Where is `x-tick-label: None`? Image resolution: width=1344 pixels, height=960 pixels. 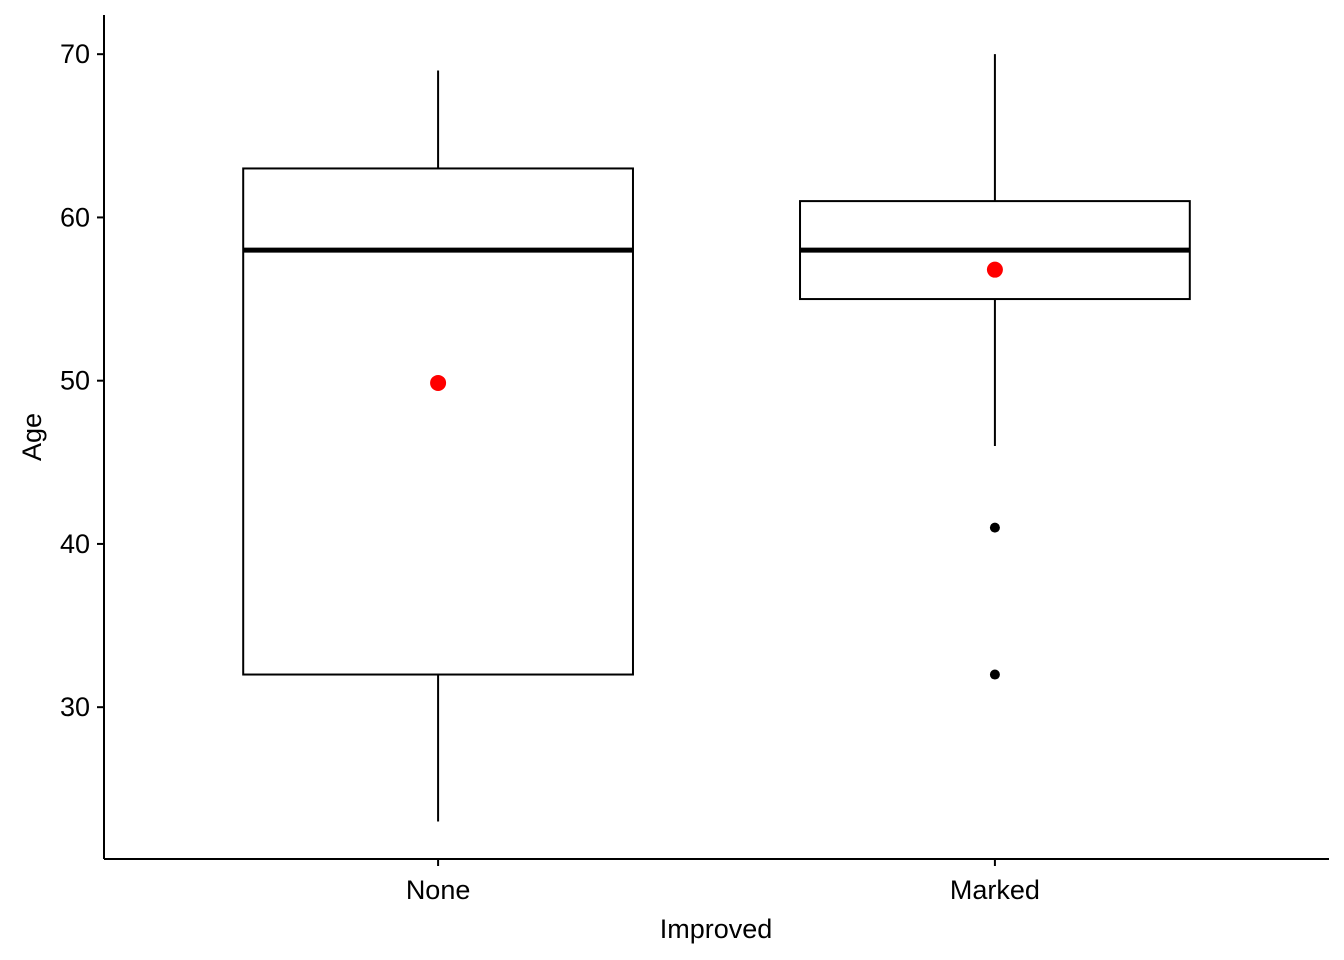 x-tick-label: None is located at coordinates (438, 890).